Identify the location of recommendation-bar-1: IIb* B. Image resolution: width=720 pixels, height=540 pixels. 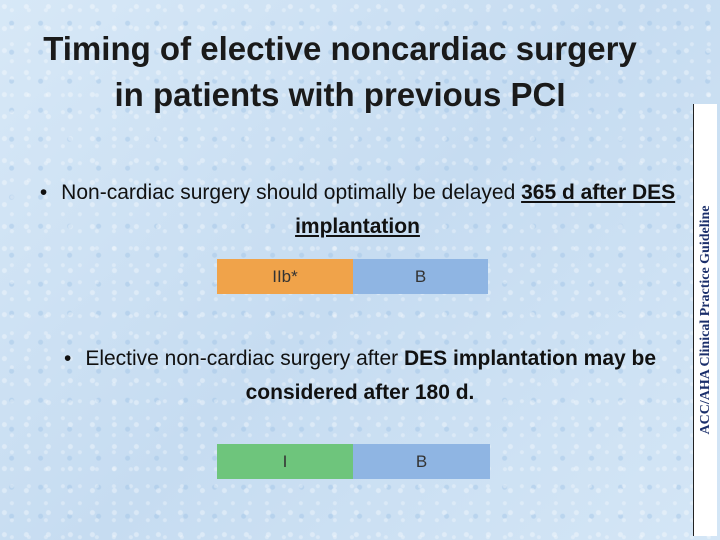
(352, 276).